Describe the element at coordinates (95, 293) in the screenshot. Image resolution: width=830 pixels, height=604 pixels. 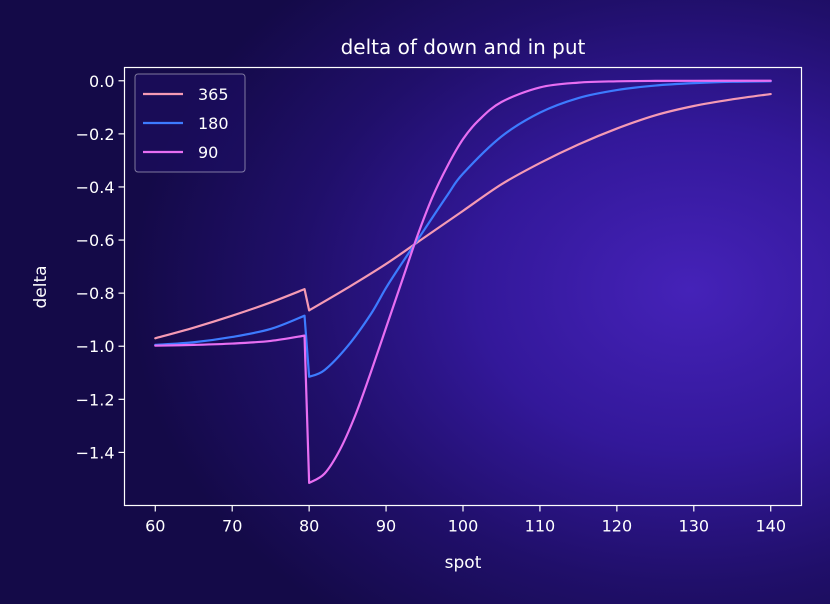
I see `y-tick-label: −0.8` at that location.